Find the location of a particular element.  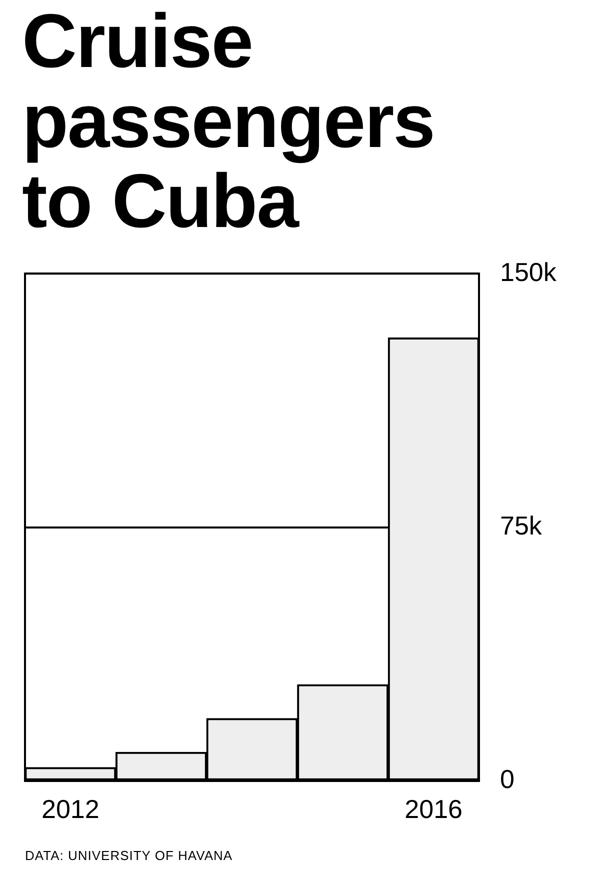

y-tick-label: 0 is located at coordinates (507, 779).